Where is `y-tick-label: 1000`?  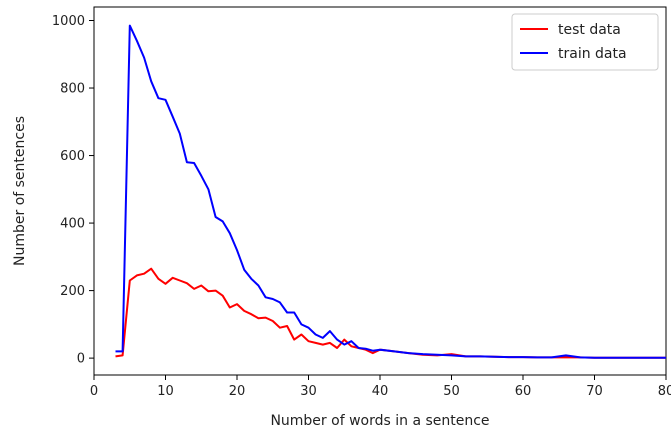
y-tick-label: 1000 is located at coordinates (68, 21).